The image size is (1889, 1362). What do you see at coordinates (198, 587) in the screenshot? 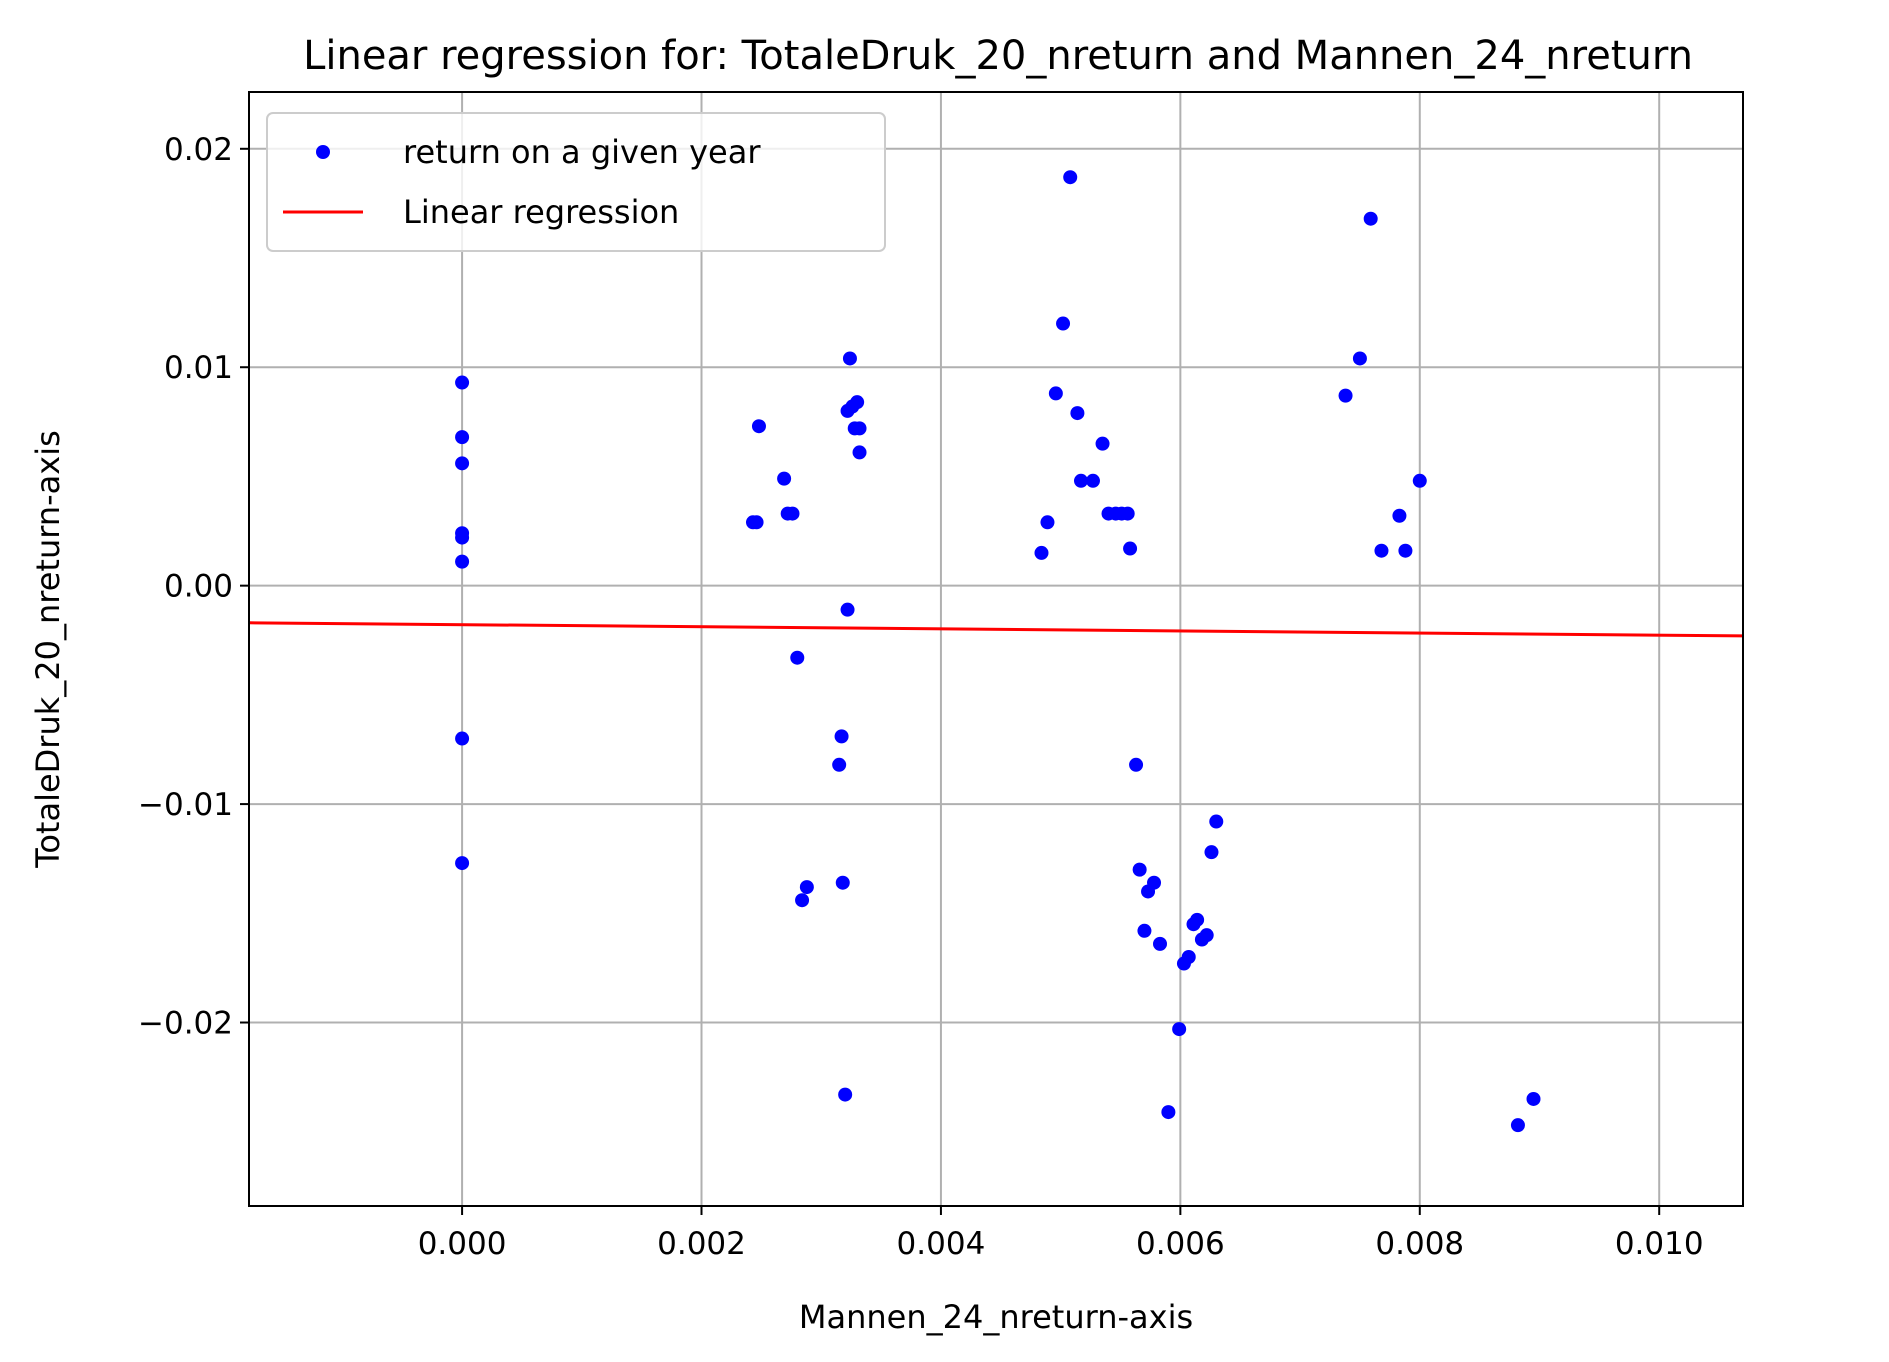
I see `y-tick-label: 0.00` at bounding box center [198, 587].